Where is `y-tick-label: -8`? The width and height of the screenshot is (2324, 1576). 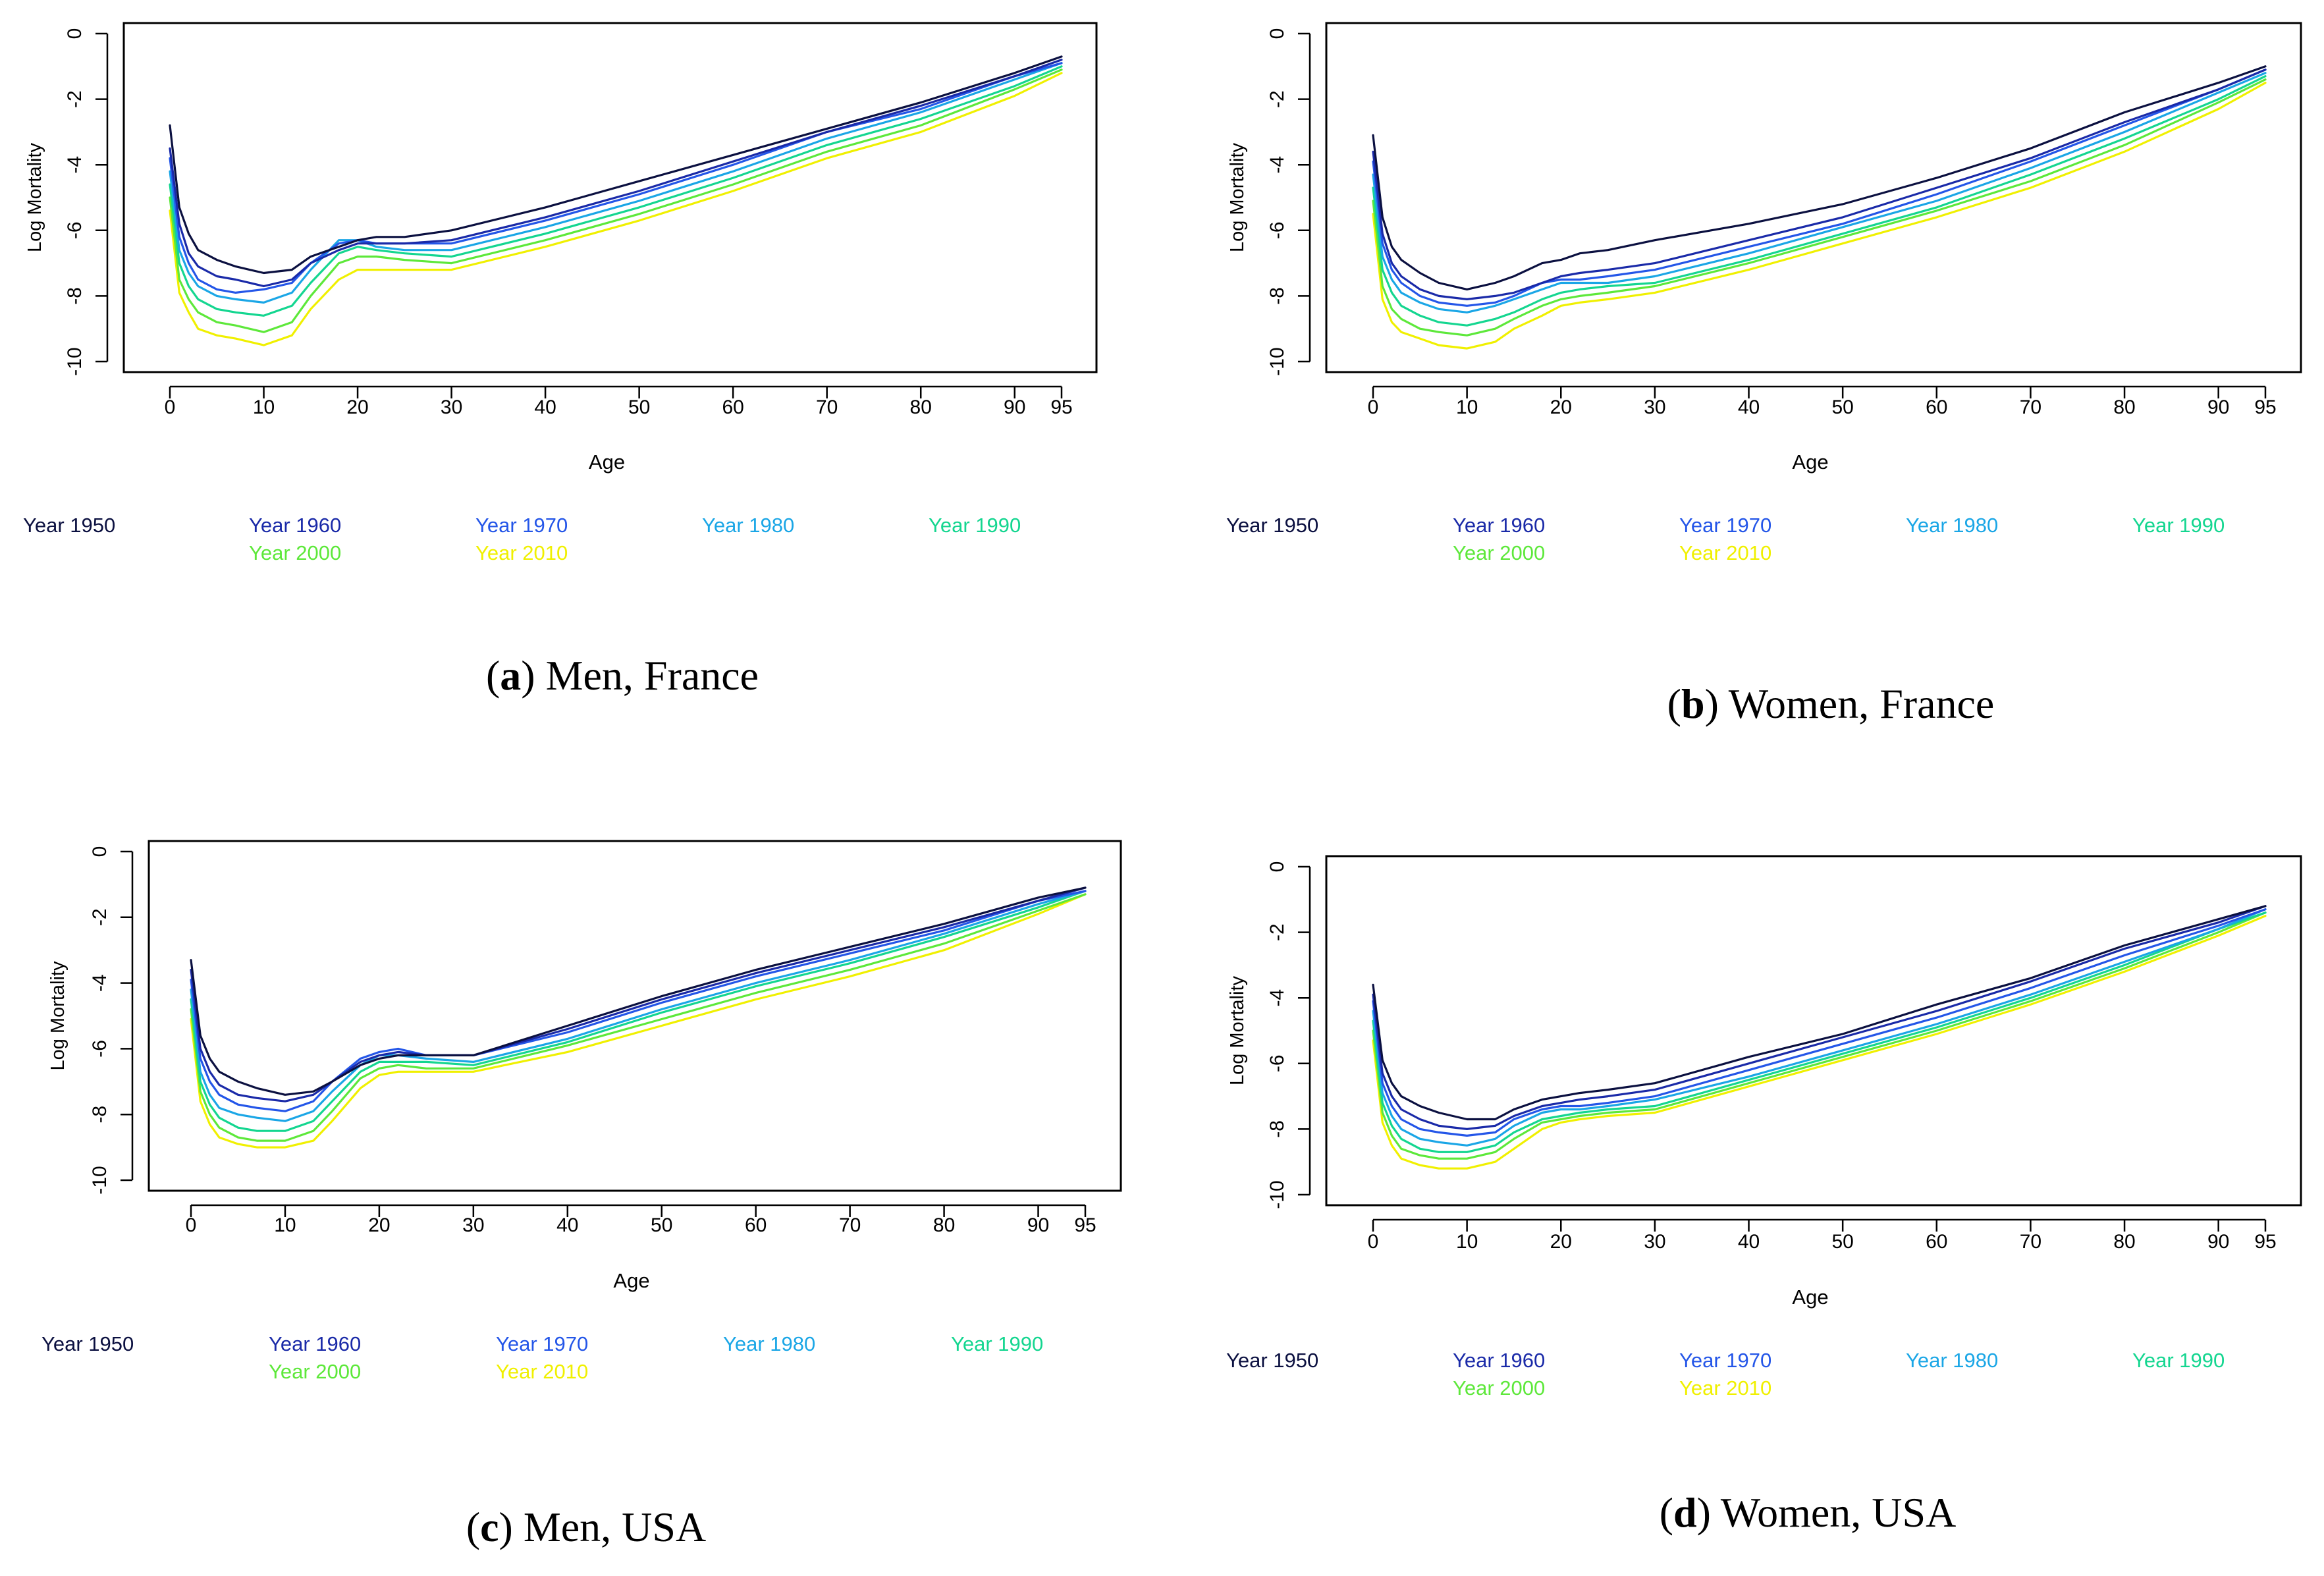 y-tick-label: -8 is located at coordinates (1277, 296).